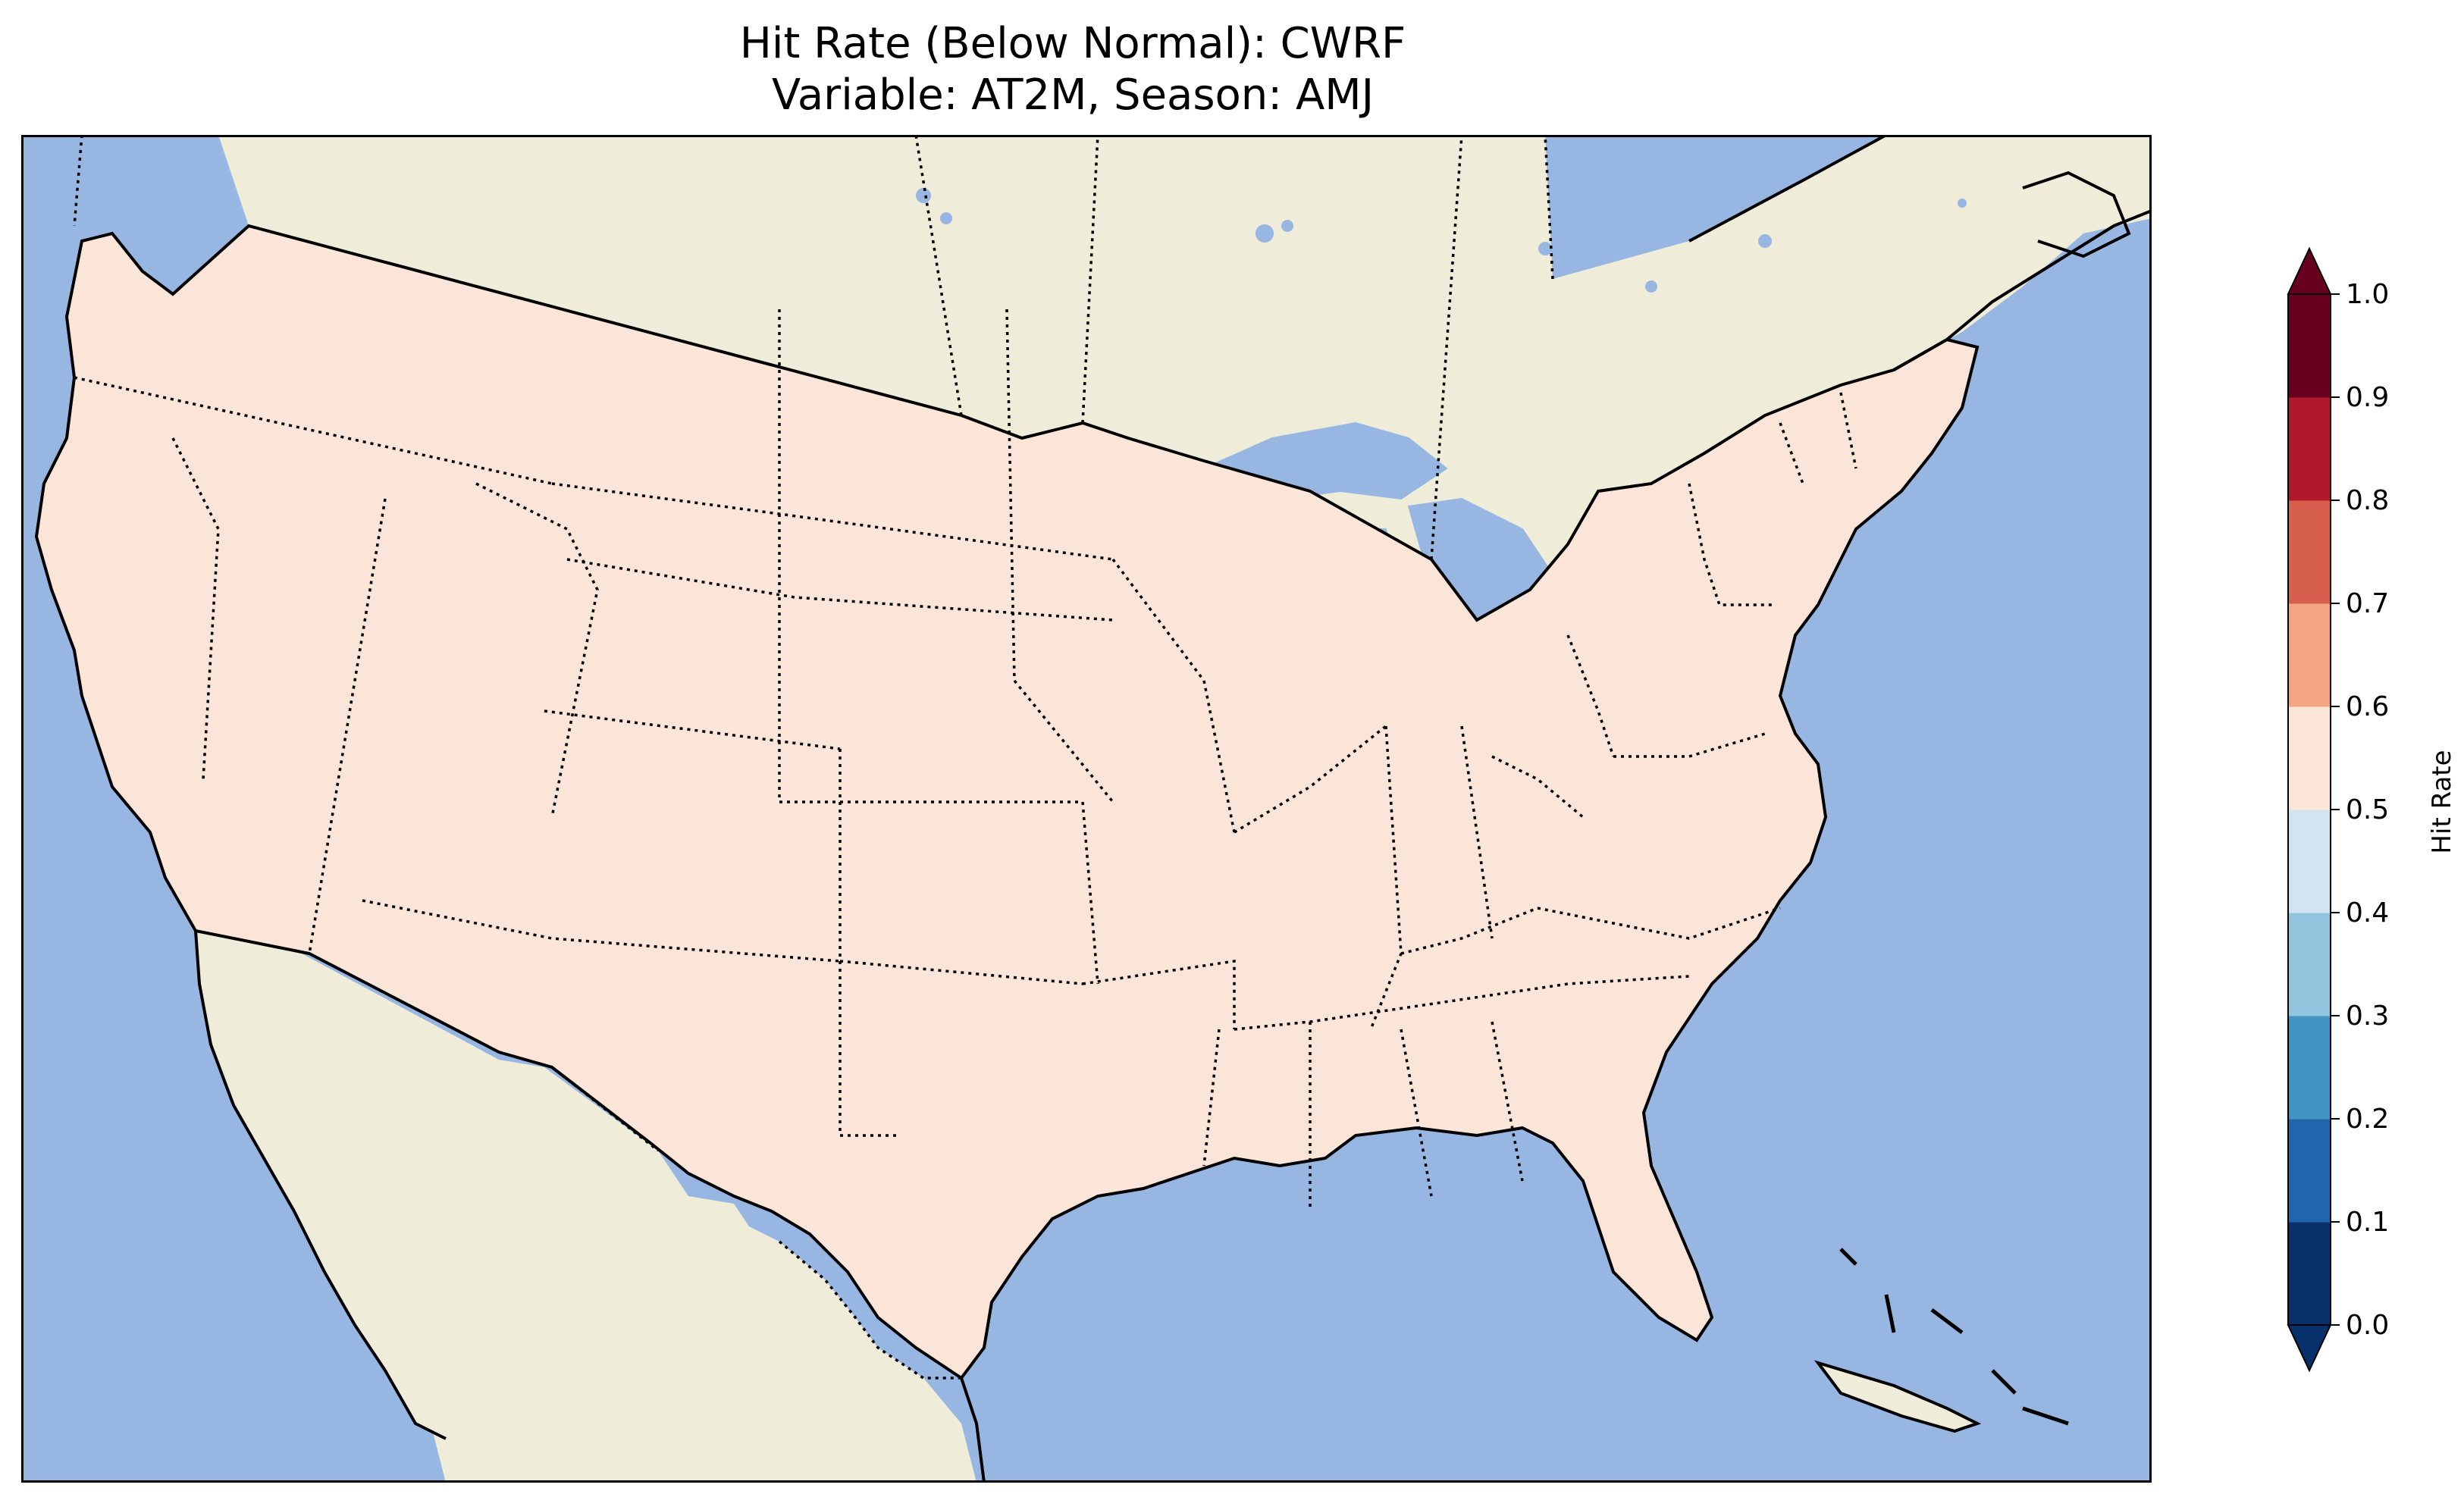 This screenshot has height=1494, width=2464. Describe the element at coordinates (2367, 1119) in the screenshot. I see `colorbar-tick-label: 0.2` at that location.